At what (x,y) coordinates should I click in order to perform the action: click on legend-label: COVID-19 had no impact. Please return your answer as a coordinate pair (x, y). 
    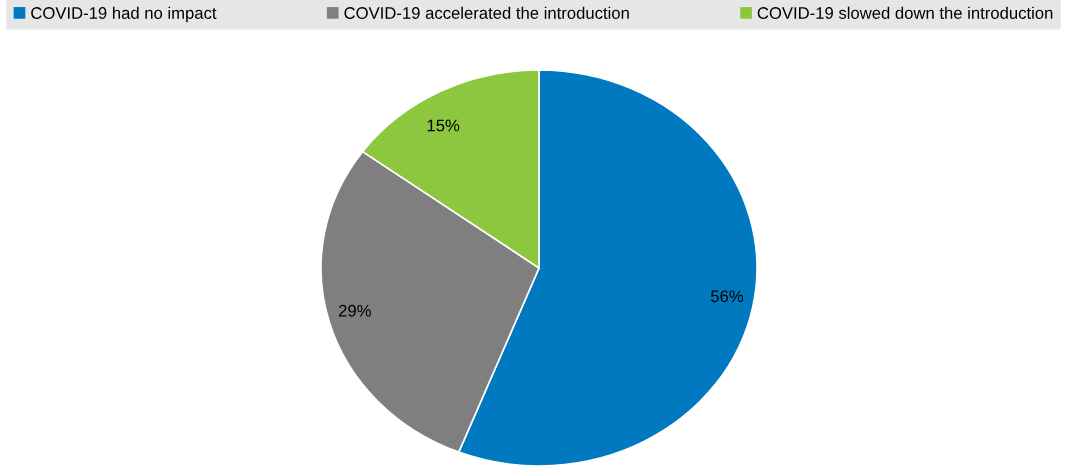
    Looking at the image, I should click on (124, 14).